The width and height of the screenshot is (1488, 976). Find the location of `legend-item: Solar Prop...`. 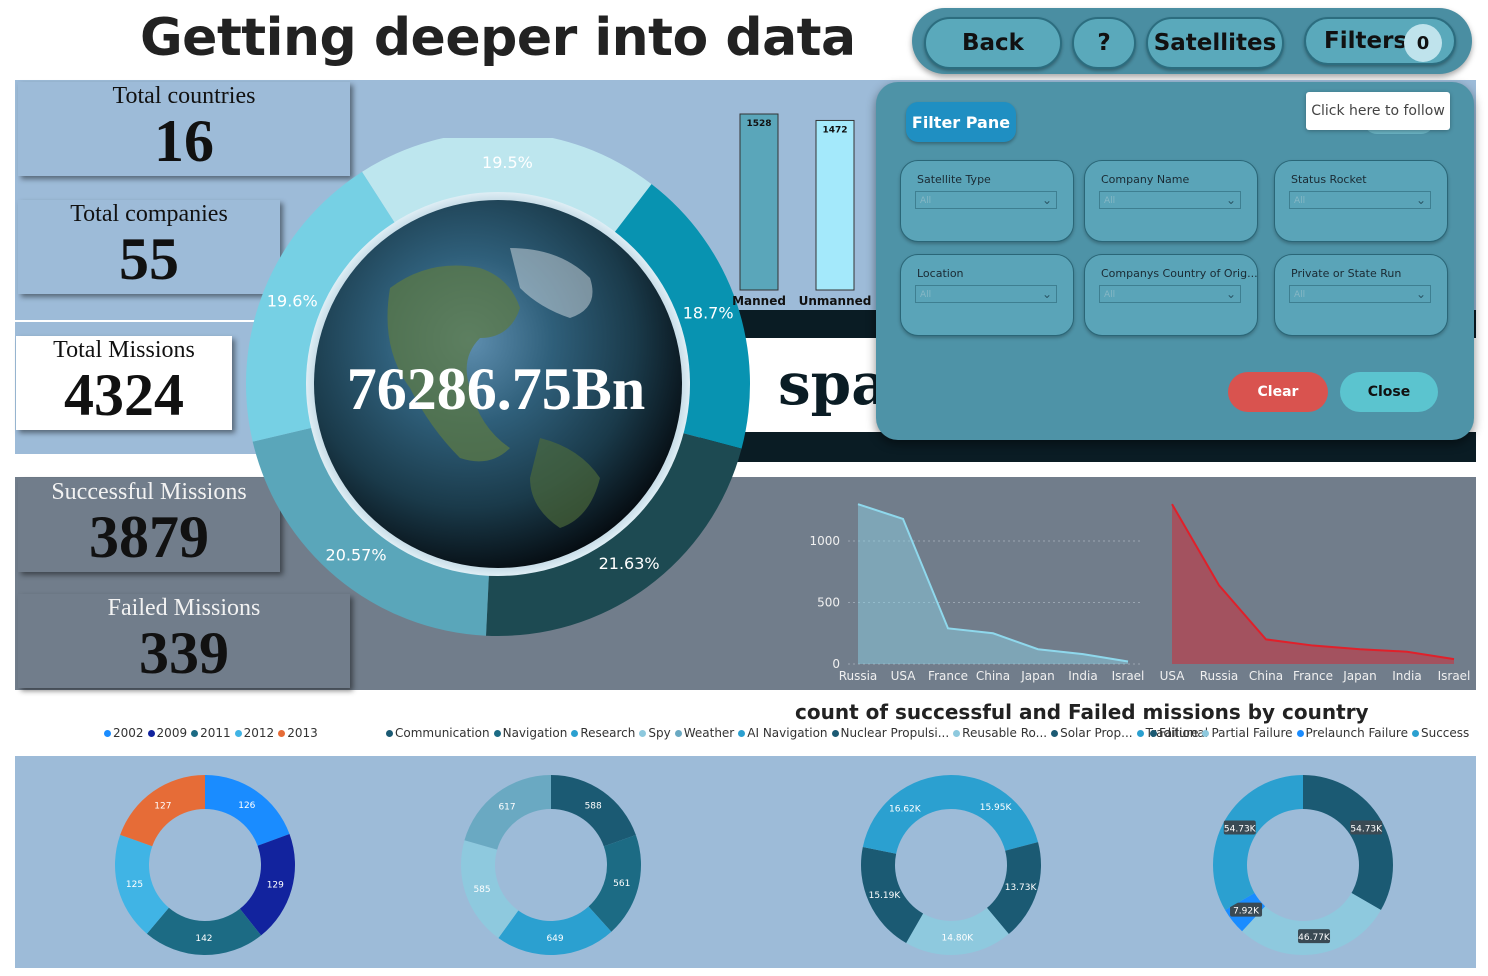

legend-item: Solar Prop... is located at coordinates (1092, 733).